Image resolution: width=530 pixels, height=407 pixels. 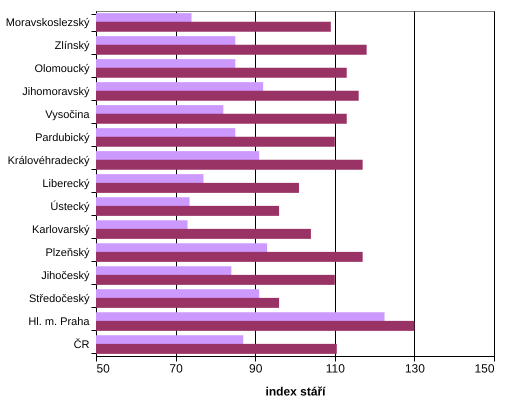 I want to click on y-tick-label: Ústecký, so click(x=70, y=207).